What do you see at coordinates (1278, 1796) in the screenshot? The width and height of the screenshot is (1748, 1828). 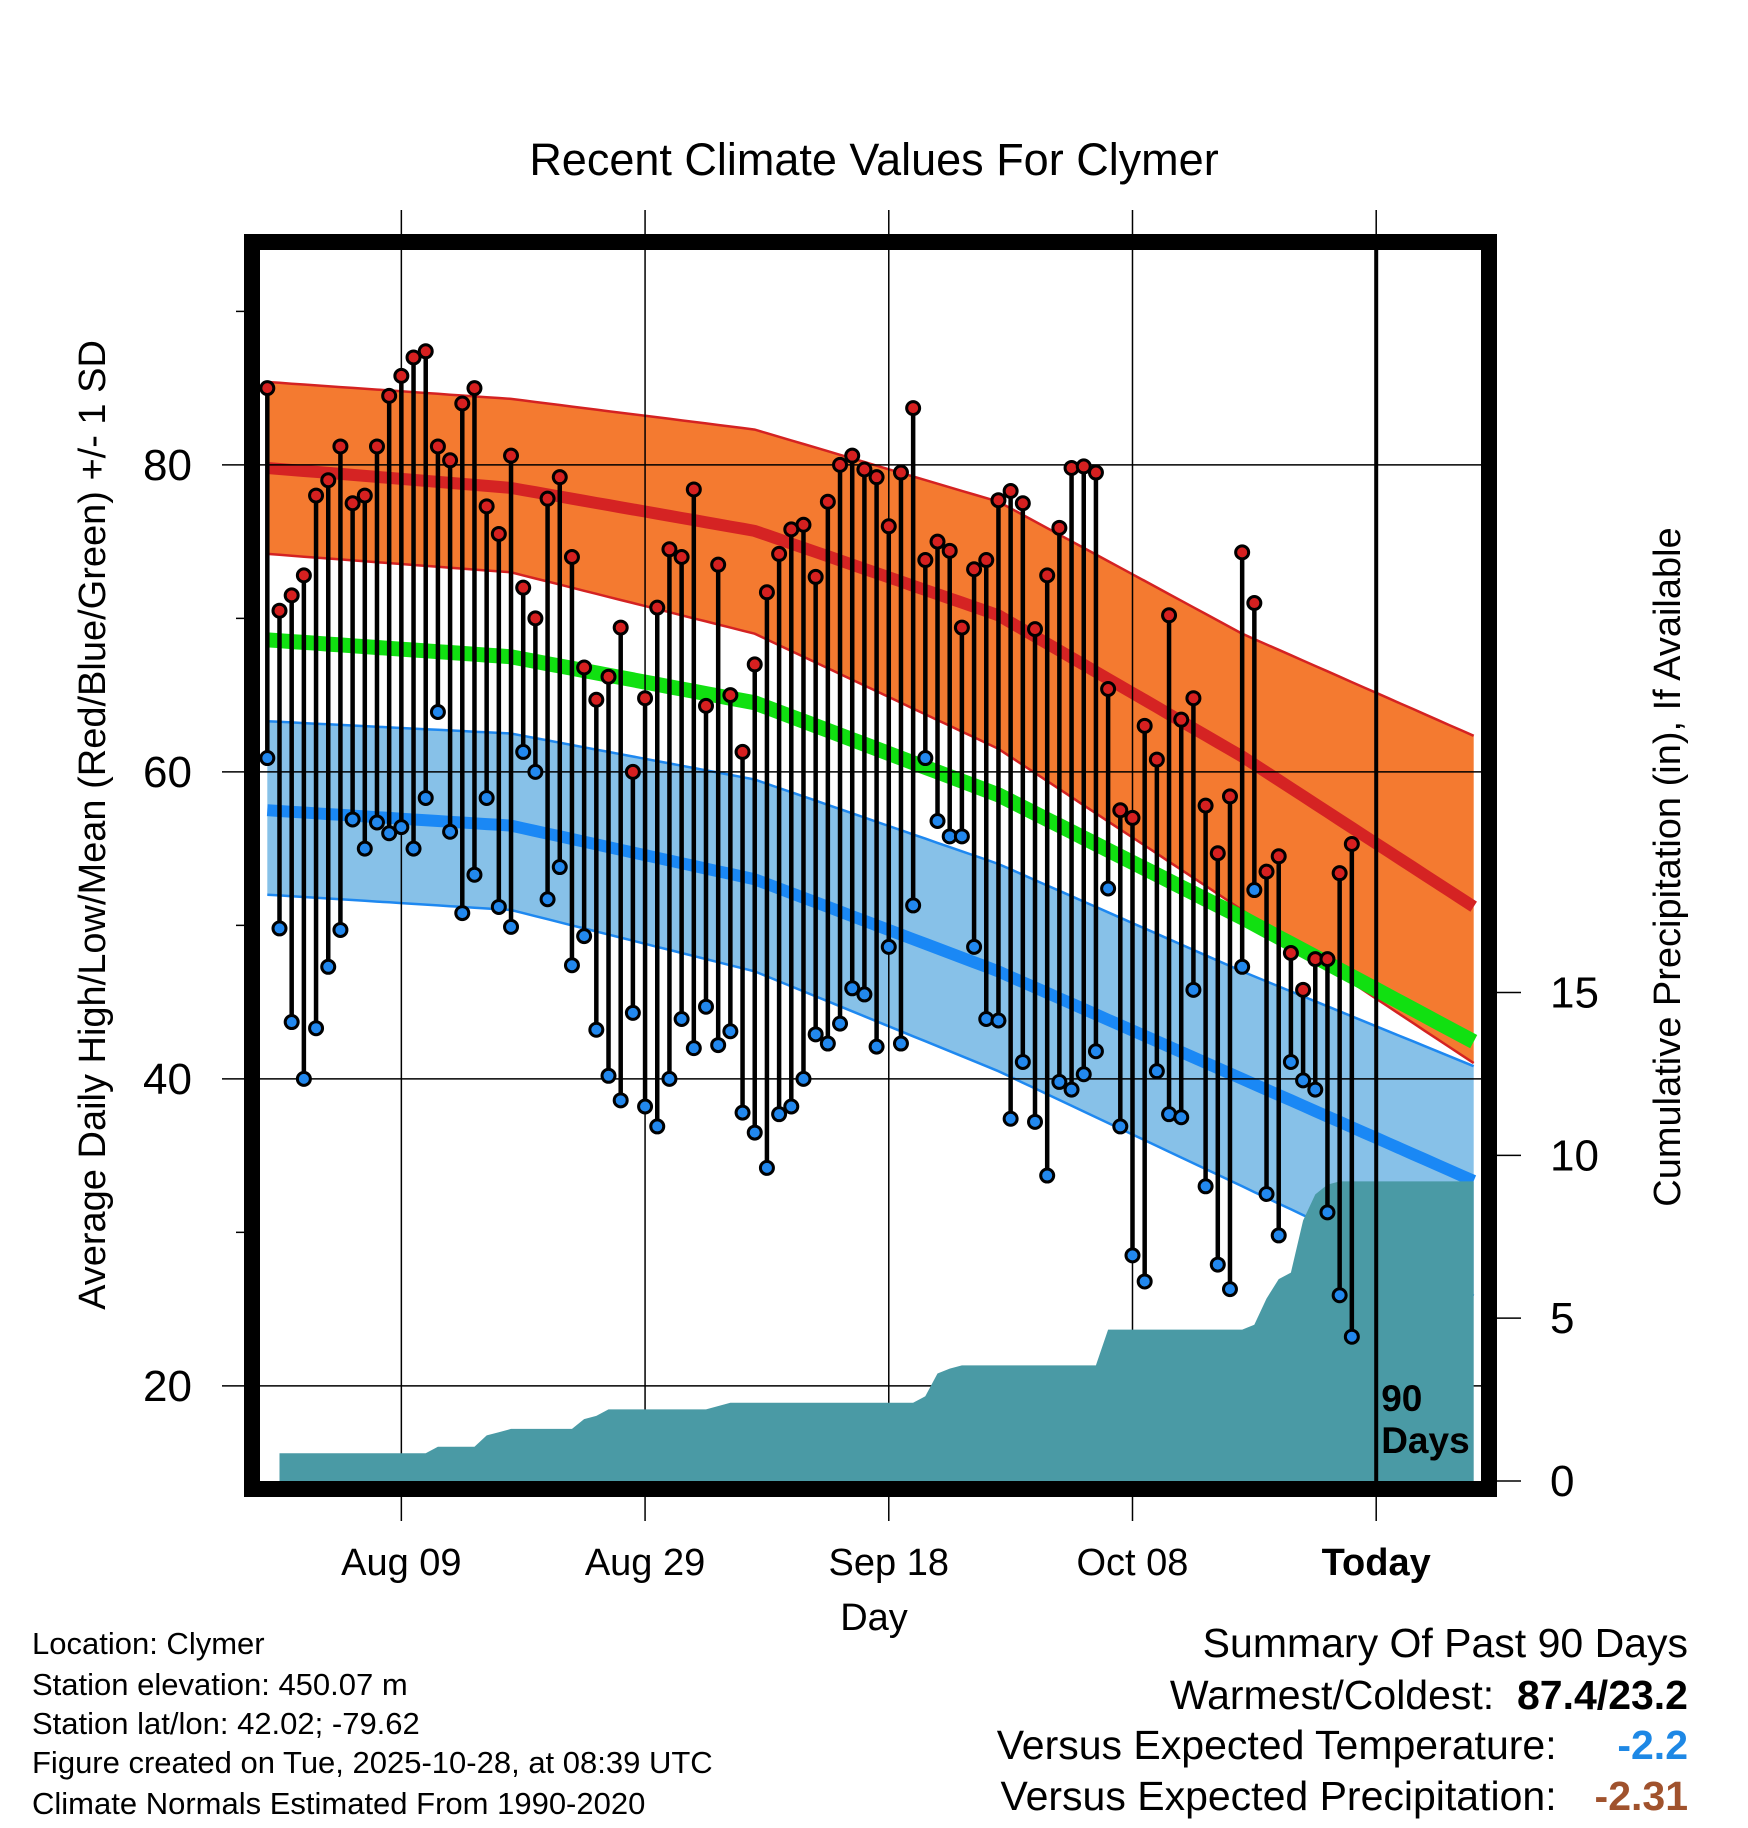 I see `precip-label: Versus Expected Precipitation:` at bounding box center [1278, 1796].